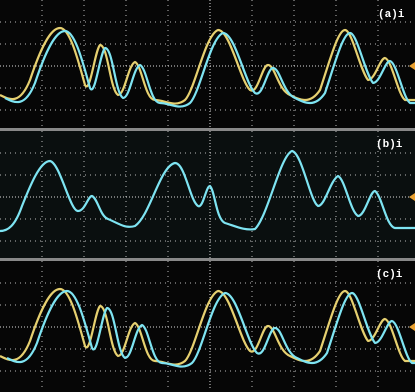  I want to click on panel-label: (c)i, so click(389, 275).